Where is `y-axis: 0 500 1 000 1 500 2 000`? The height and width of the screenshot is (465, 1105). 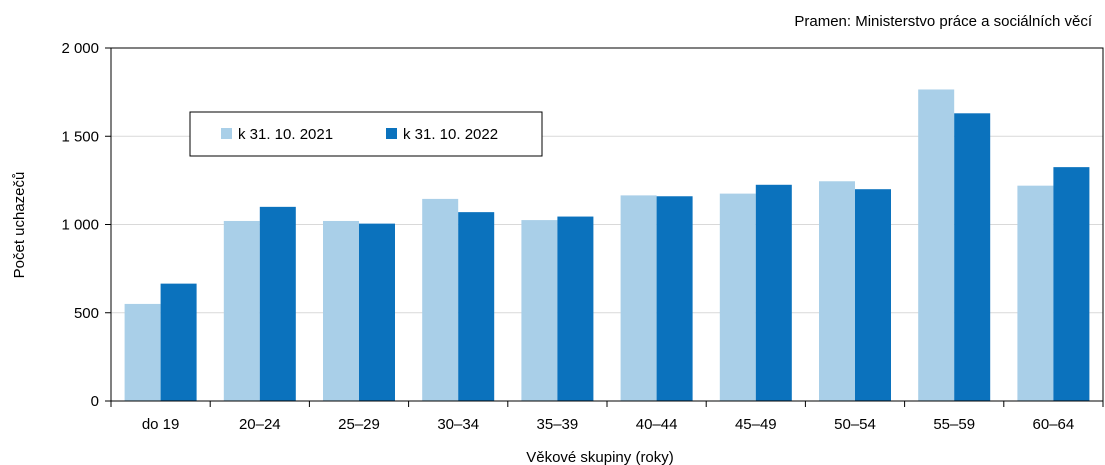
y-axis: 0 500 1 000 1 500 2 000 is located at coordinates (86, 225).